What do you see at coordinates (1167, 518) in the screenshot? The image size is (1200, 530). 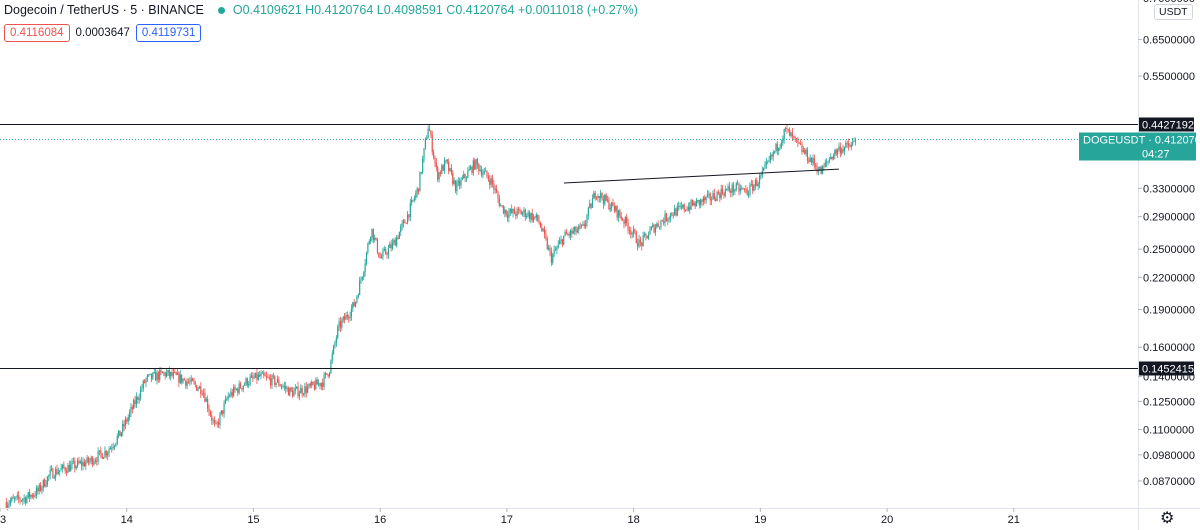 I see `settings-gear-icon: ⚙` at bounding box center [1167, 518].